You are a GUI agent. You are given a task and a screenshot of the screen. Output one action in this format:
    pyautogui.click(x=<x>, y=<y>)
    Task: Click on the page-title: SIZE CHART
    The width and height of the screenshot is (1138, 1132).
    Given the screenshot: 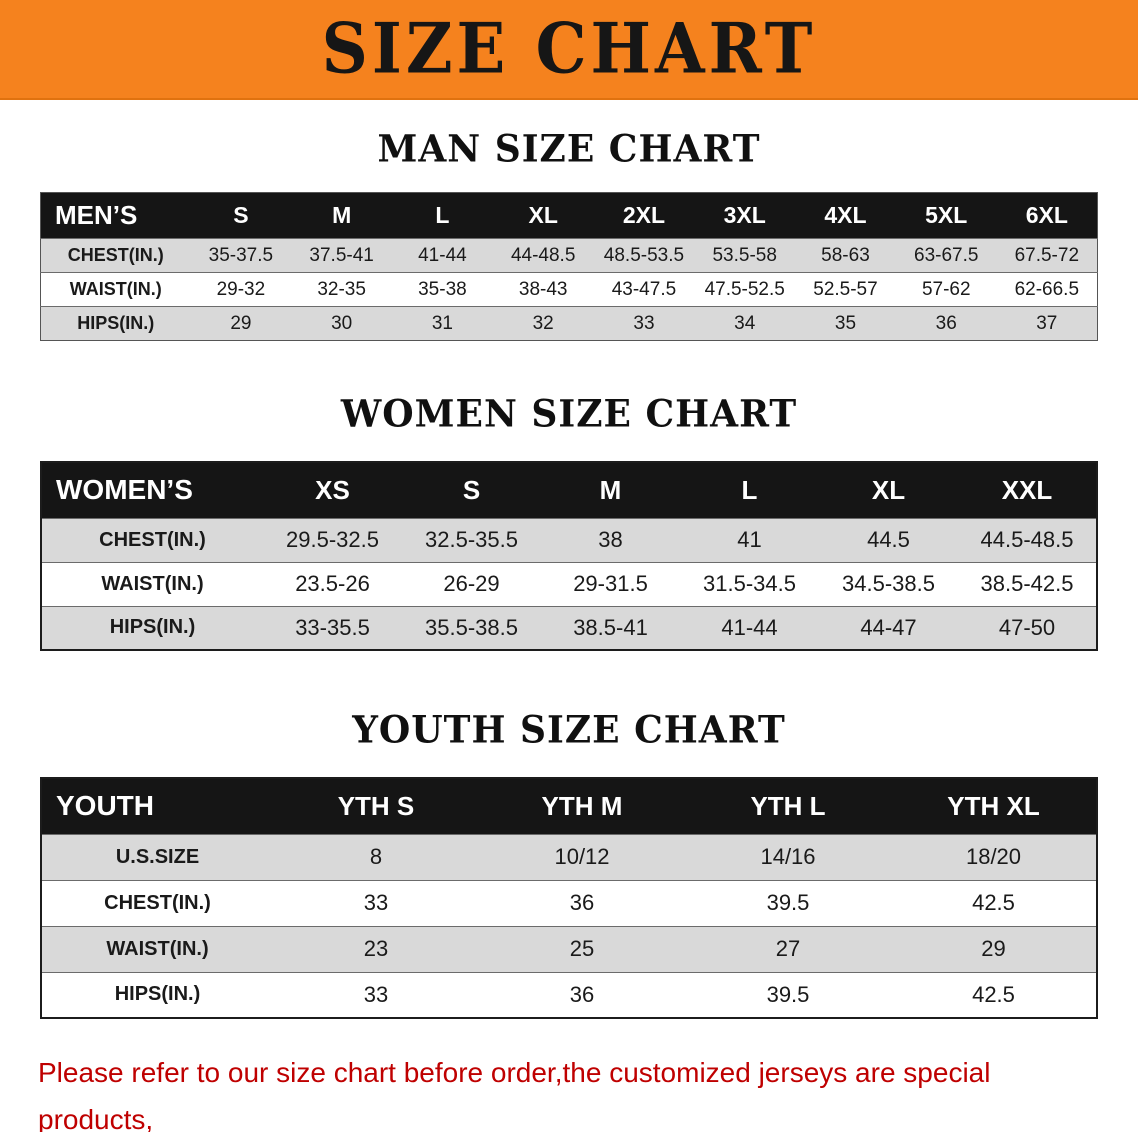 What is the action you would take?
    pyautogui.click(x=569, y=49)
    